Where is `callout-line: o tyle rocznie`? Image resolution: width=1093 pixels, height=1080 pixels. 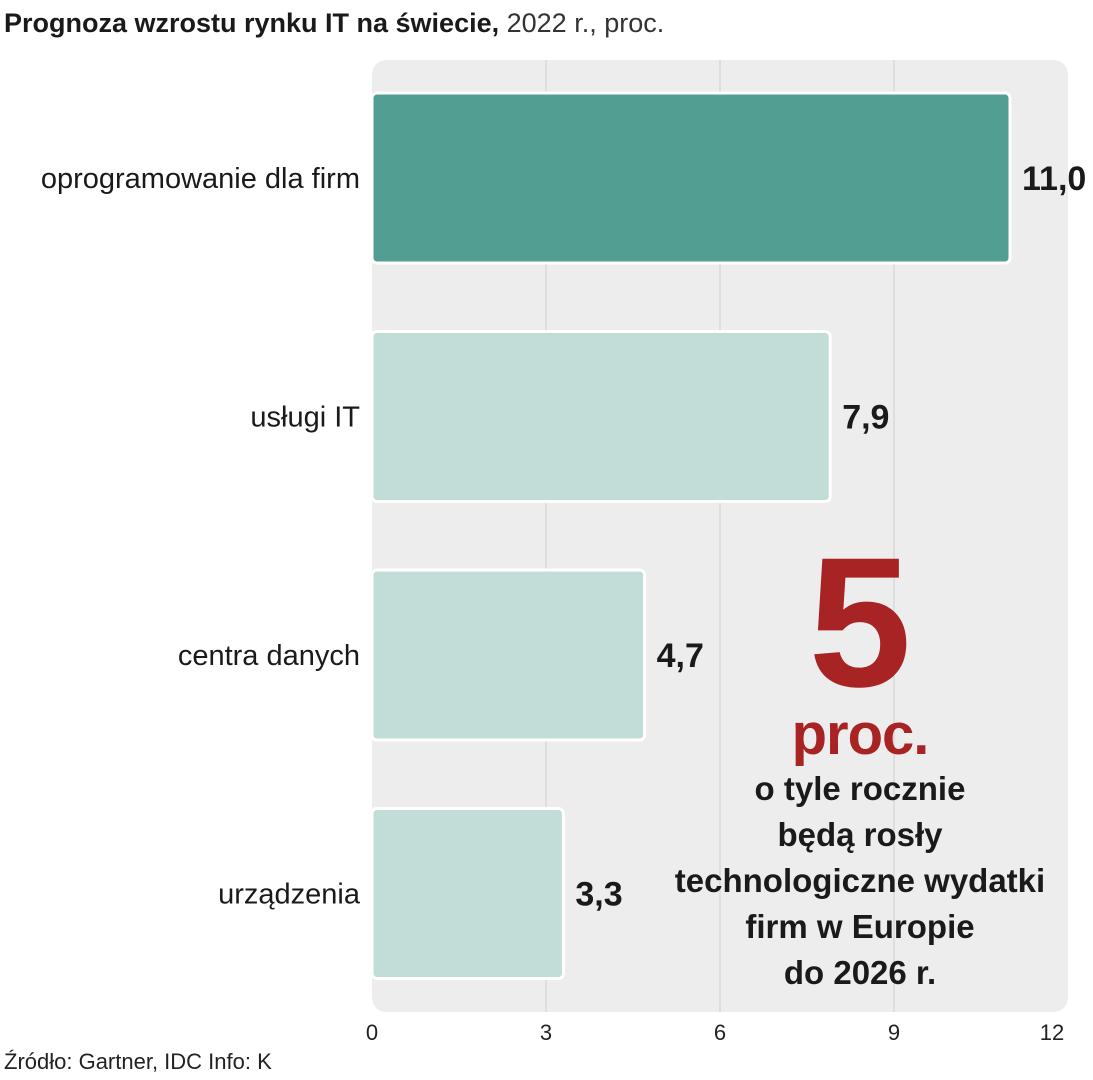
callout-line: o tyle rocznie is located at coordinates (860, 788).